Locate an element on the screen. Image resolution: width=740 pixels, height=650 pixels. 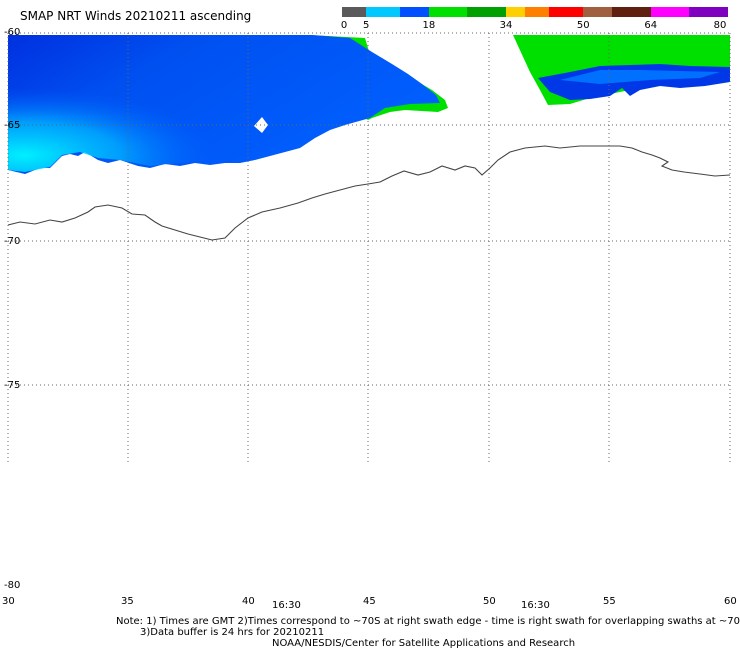
colorbar-label: 18 is located at coordinates (429, 25).